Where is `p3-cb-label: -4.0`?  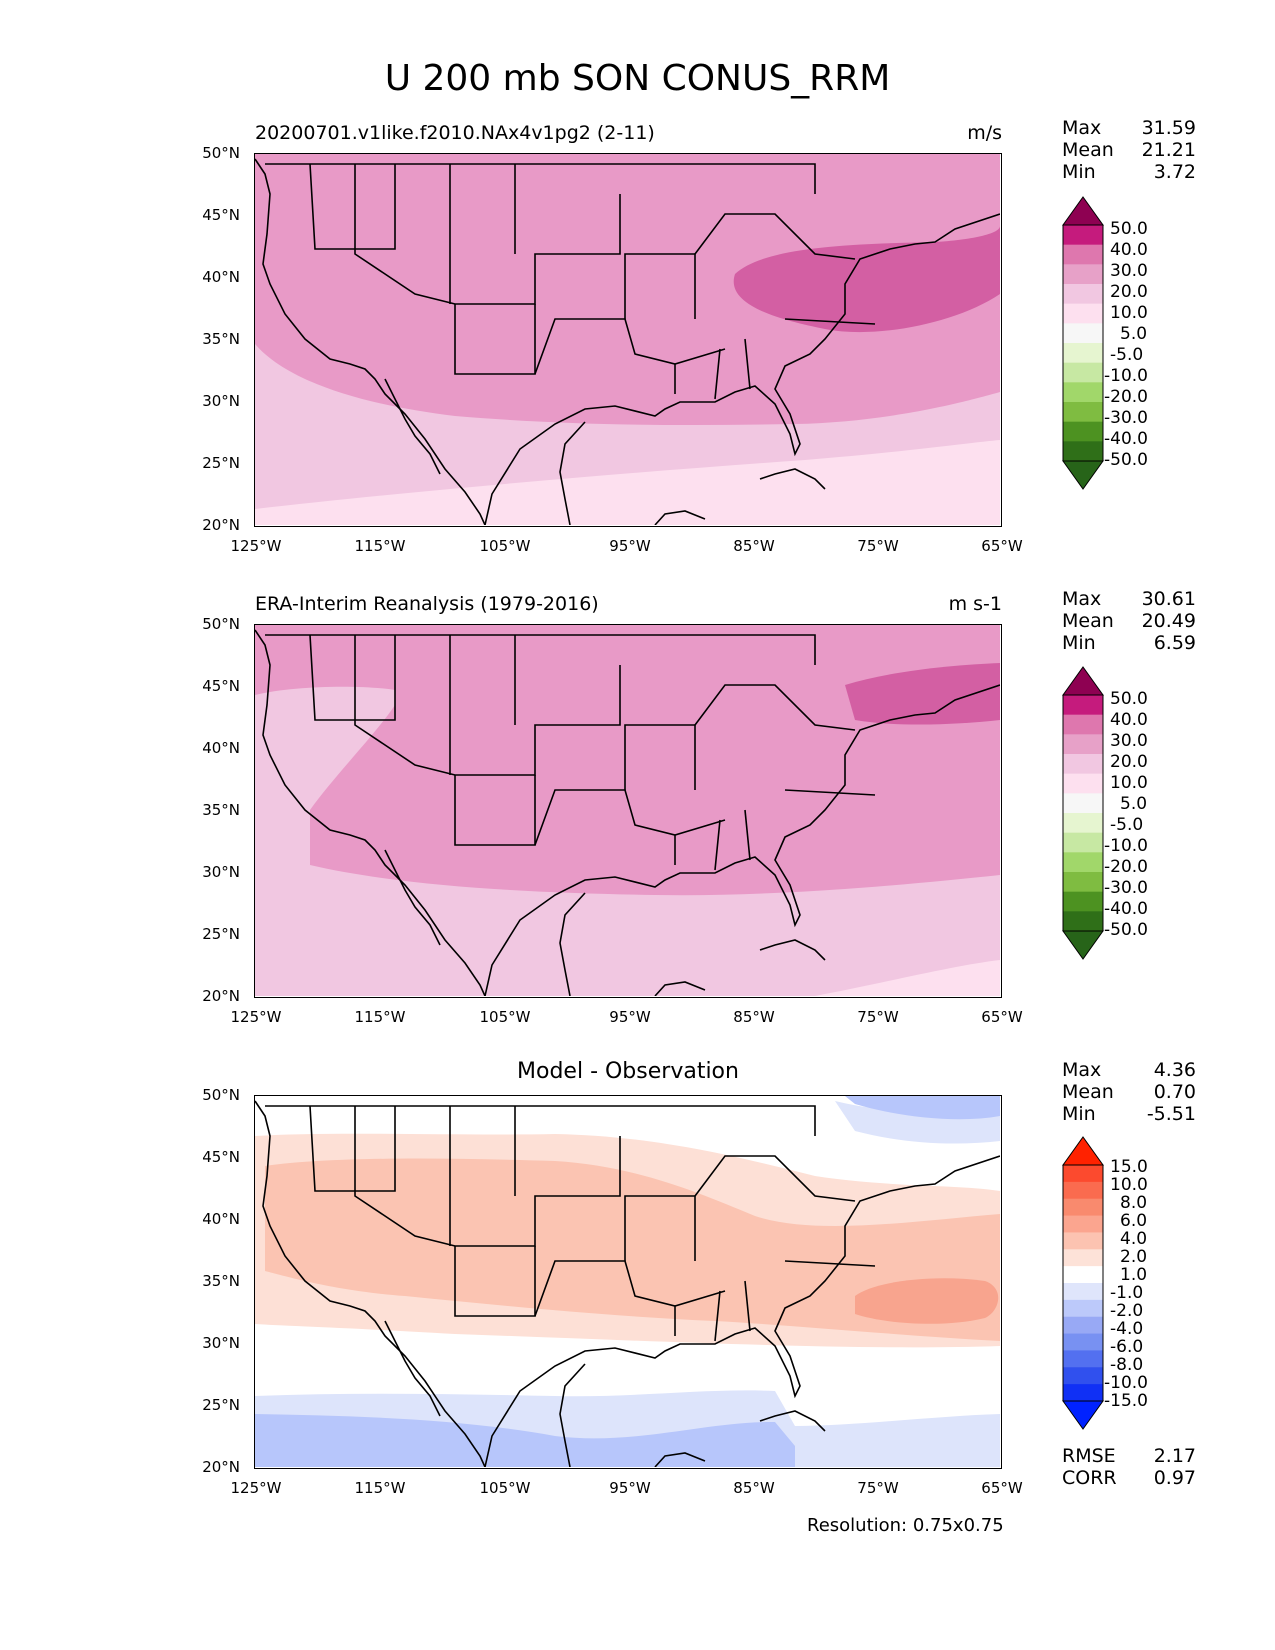 p3-cb-label: -4.0 is located at coordinates (1127, 1329).